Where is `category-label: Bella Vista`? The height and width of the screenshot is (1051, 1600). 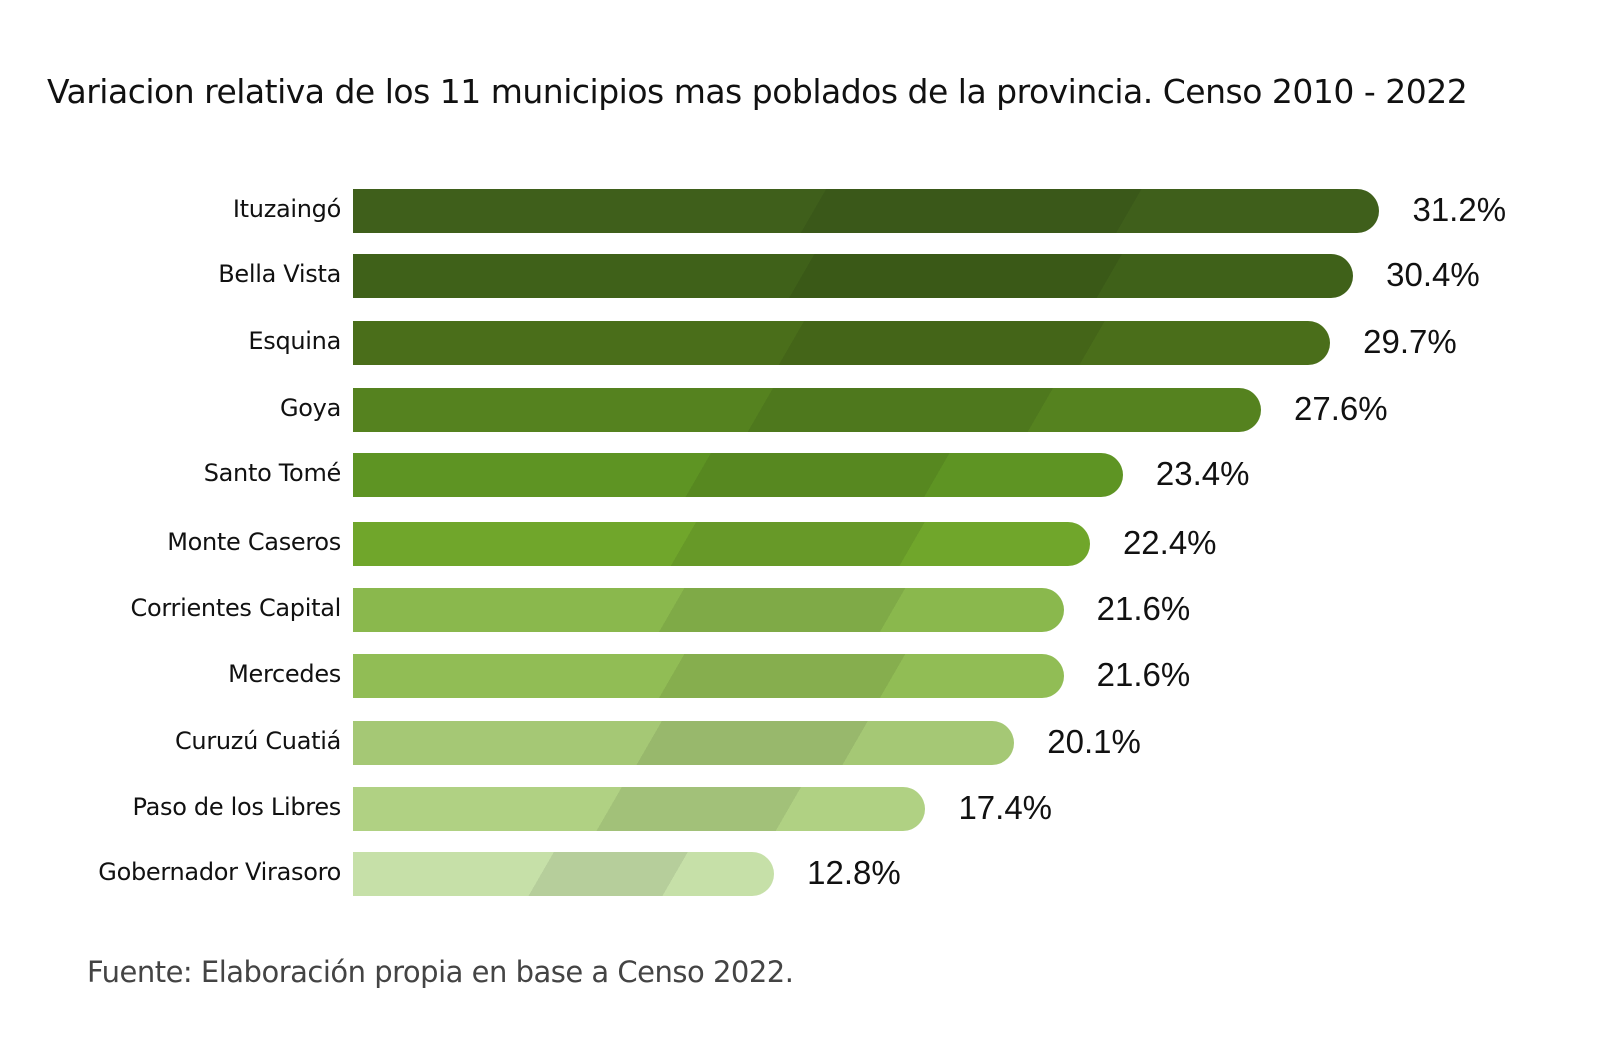
category-label: Bella Vista is located at coordinates (279, 274).